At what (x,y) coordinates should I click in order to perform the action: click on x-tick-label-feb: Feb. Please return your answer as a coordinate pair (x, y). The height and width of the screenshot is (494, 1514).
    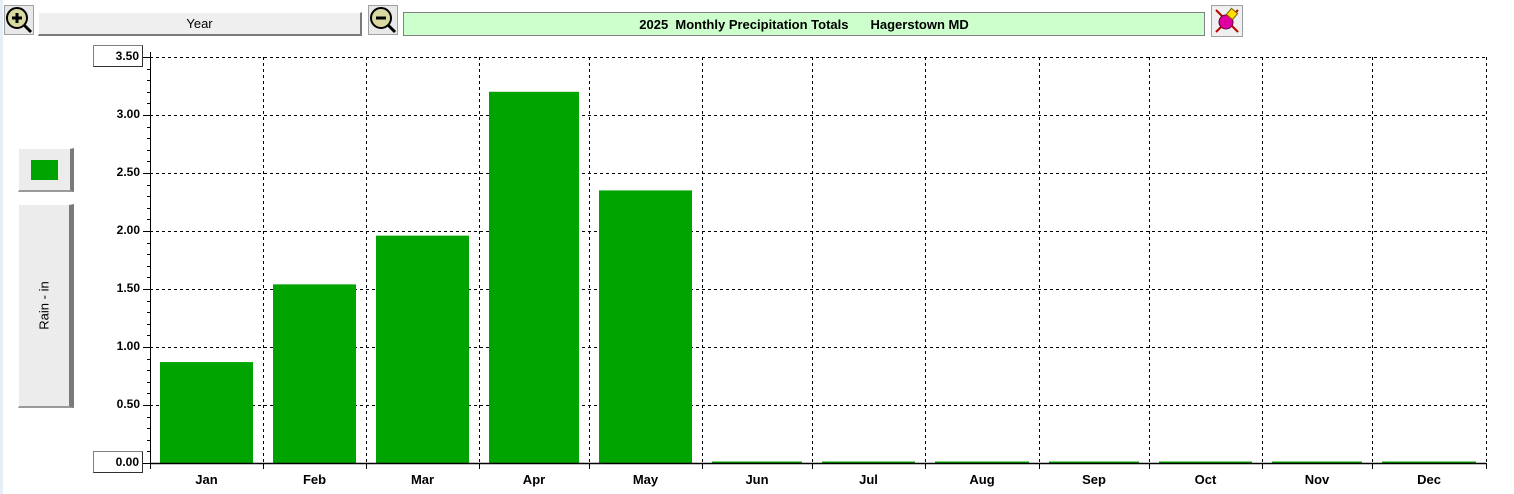
    Looking at the image, I should click on (314, 479).